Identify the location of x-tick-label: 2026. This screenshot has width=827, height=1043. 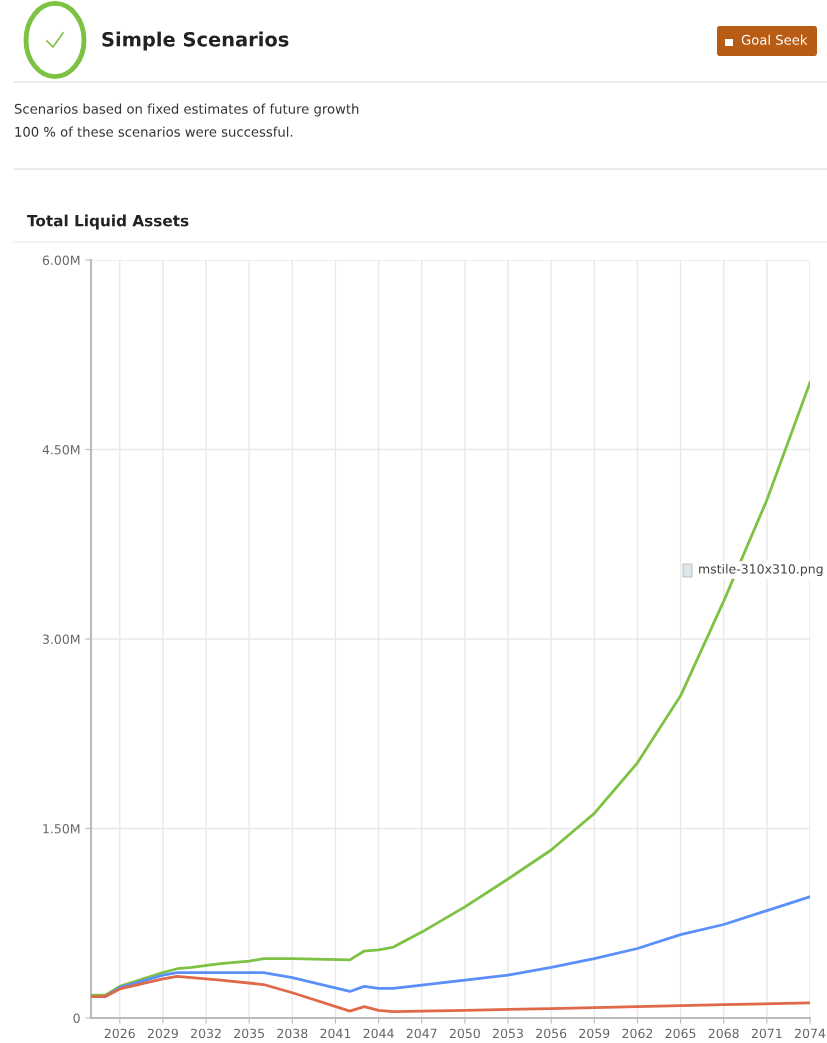
(119, 1033).